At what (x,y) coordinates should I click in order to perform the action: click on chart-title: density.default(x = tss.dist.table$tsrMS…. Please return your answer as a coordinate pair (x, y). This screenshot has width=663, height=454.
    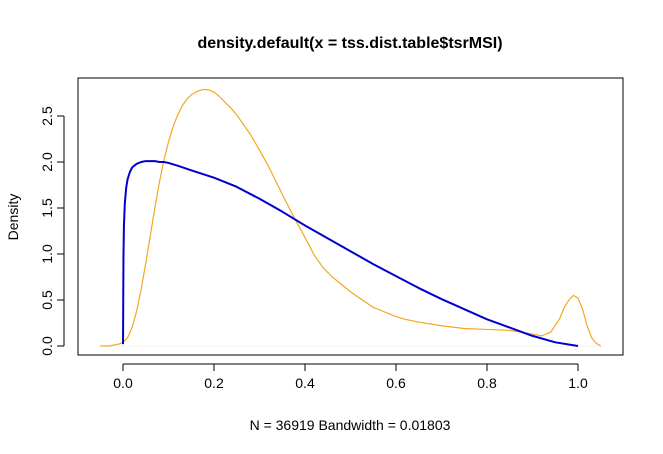
    Looking at the image, I should click on (349, 43).